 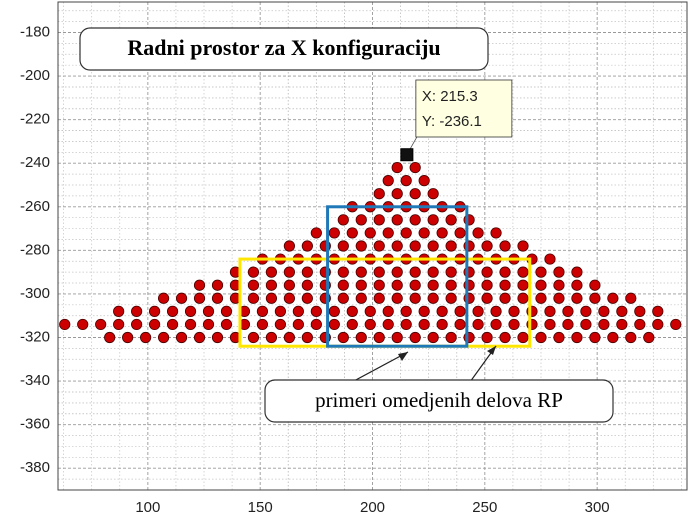 What do you see at coordinates (284, 49) in the screenshot?
I see `title-box` at bounding box center [284, 49].